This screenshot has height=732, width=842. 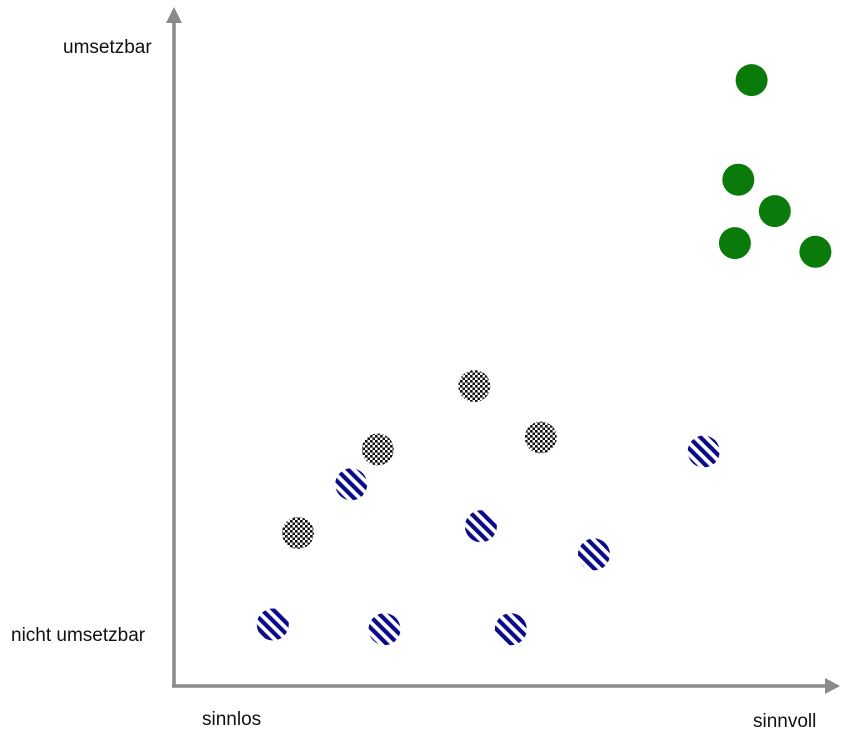 I want to click on y-axis-max-label: umsetzbar, so click(x=107, y=47).